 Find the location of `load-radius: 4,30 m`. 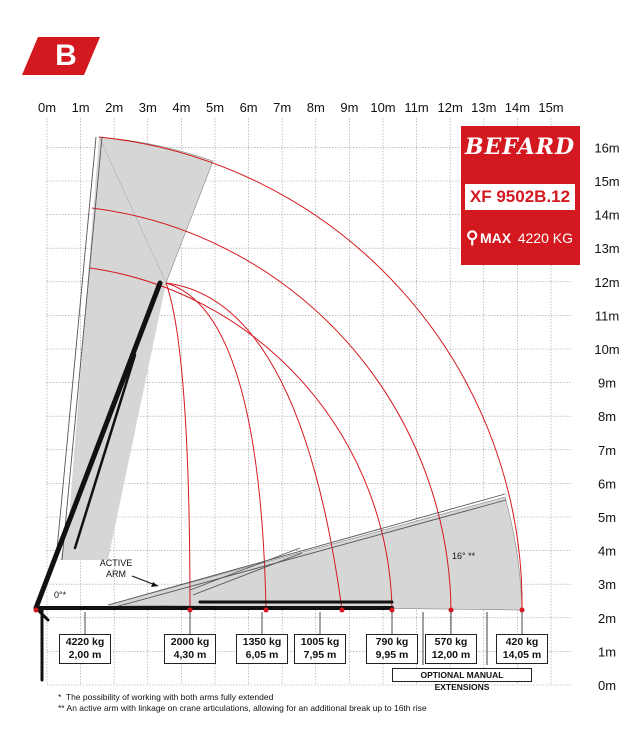

load-radius: 4,30 m is located at coordinates (190, 655).